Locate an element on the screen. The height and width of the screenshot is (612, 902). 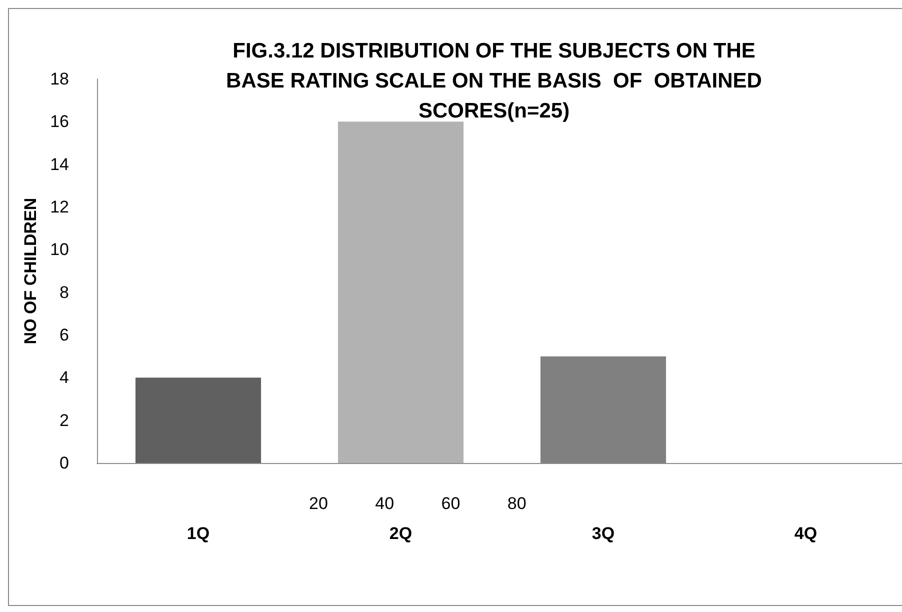
x-tick-label: 2Q is located at coordinates (400, 533).